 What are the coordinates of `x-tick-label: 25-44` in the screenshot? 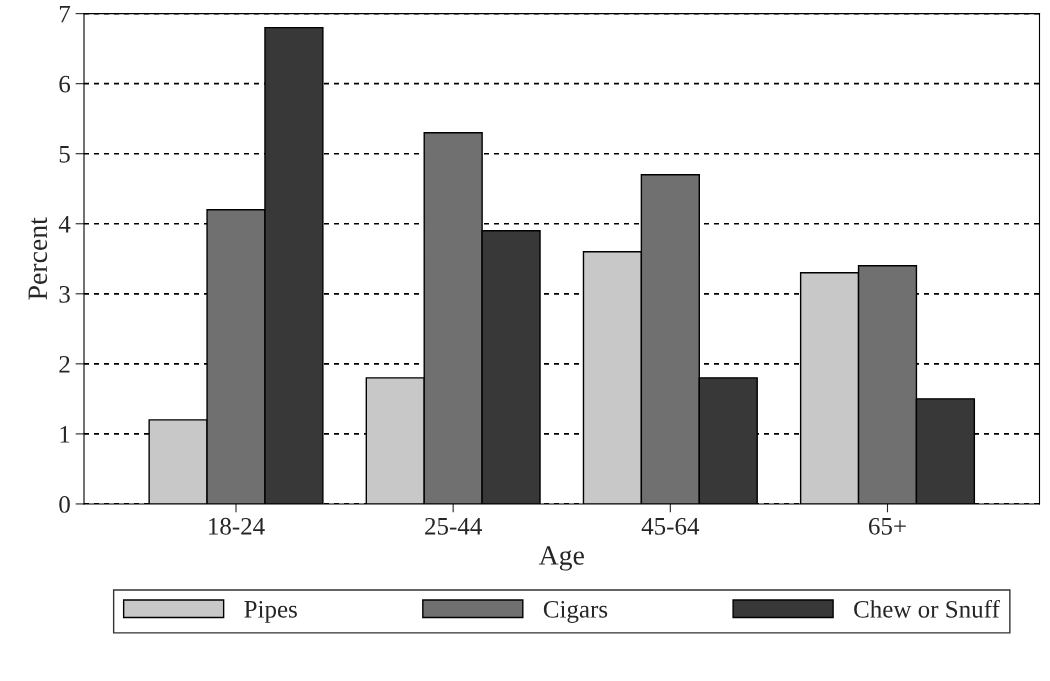 It's located at (453, 526).